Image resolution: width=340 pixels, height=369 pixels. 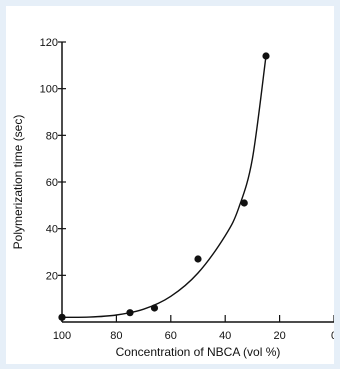 What do you see at coordinates (18, 182) in the screenshot?
I see `y-axis-title: Polymerization time (sec)` at bounding box center [18, 182].